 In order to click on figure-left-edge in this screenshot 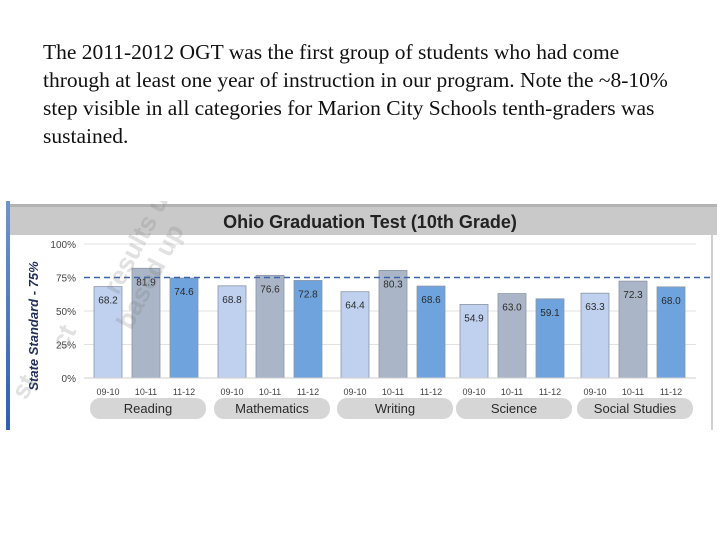, I will do `click(8, 315)`.